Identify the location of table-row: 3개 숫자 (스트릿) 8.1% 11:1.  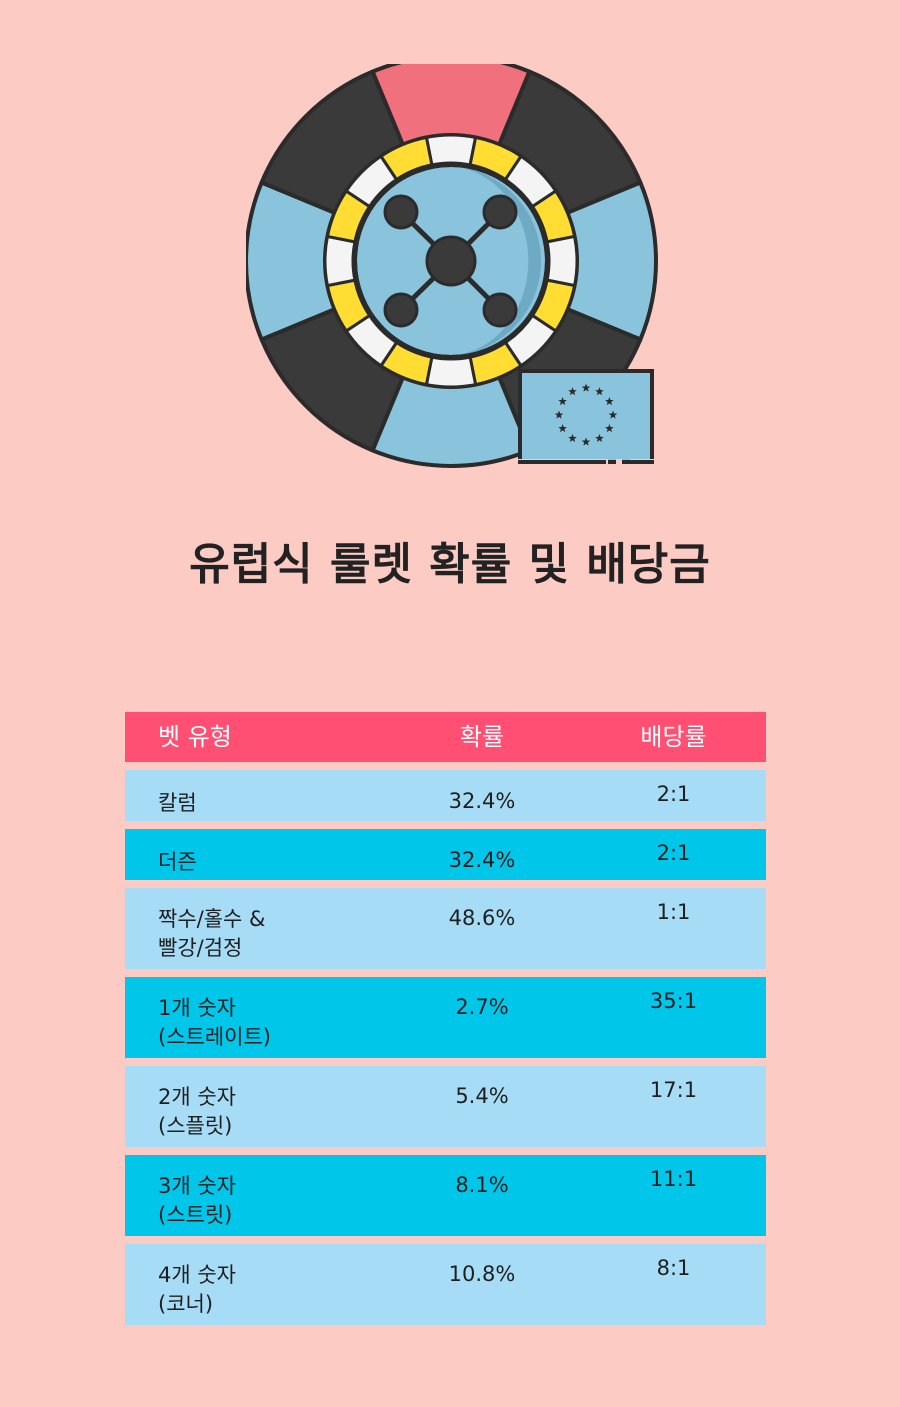
(445, 1195).